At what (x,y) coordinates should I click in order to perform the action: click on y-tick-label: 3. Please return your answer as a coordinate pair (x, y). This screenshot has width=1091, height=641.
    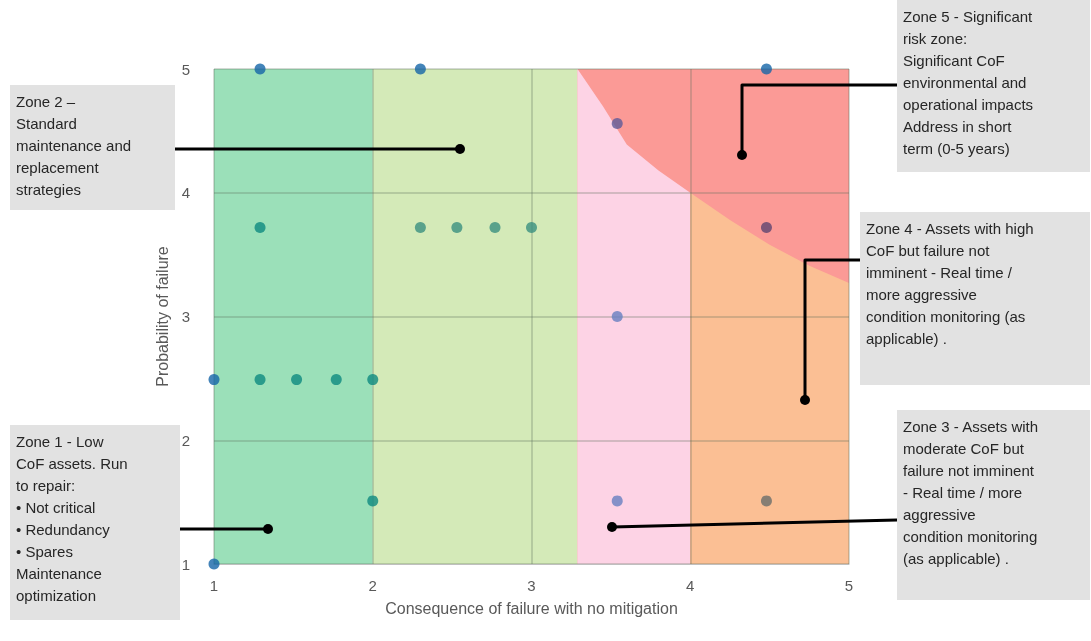
    Looking at the image, I should click on (185, 316).